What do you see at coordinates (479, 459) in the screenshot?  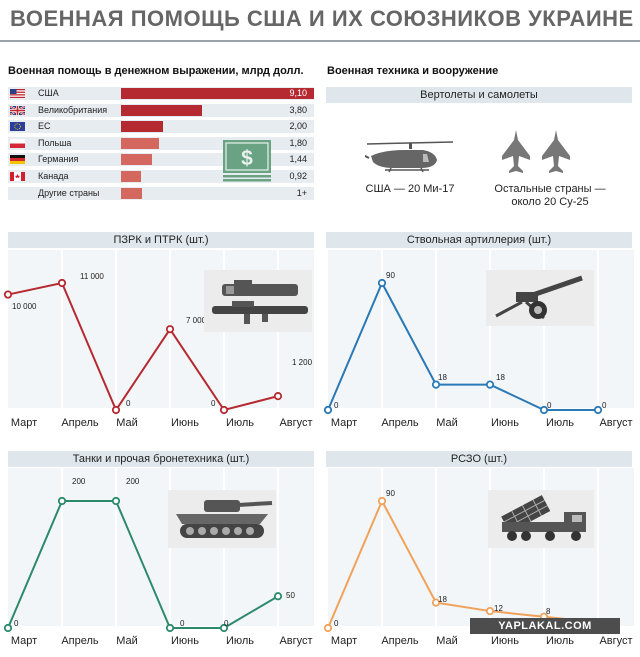 I see `mlrs-panel-header: РСЗО (шт.)` at bounding box center [479, 459].